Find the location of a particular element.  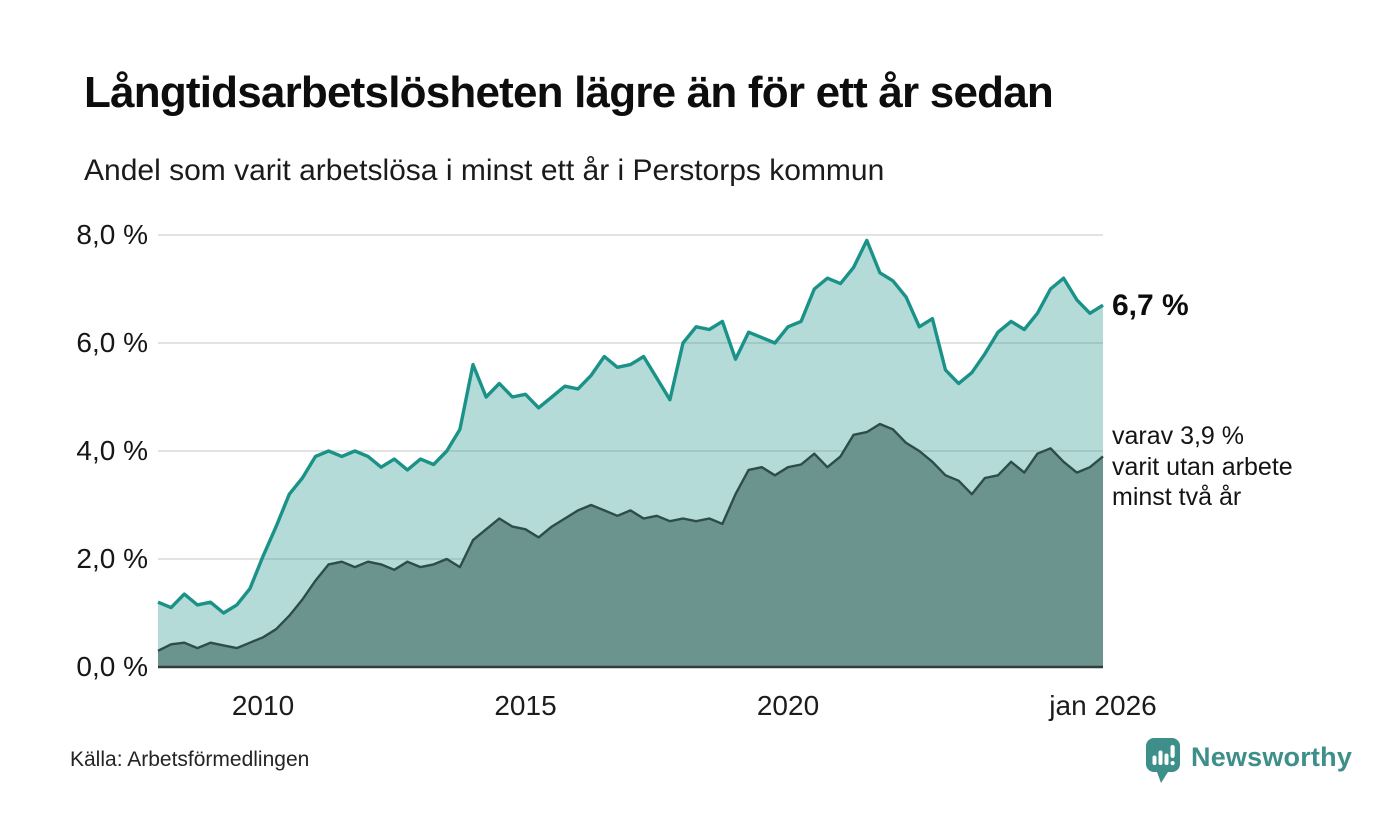

y-axis-label: 8,0 % is located at coordinates (112, 234).